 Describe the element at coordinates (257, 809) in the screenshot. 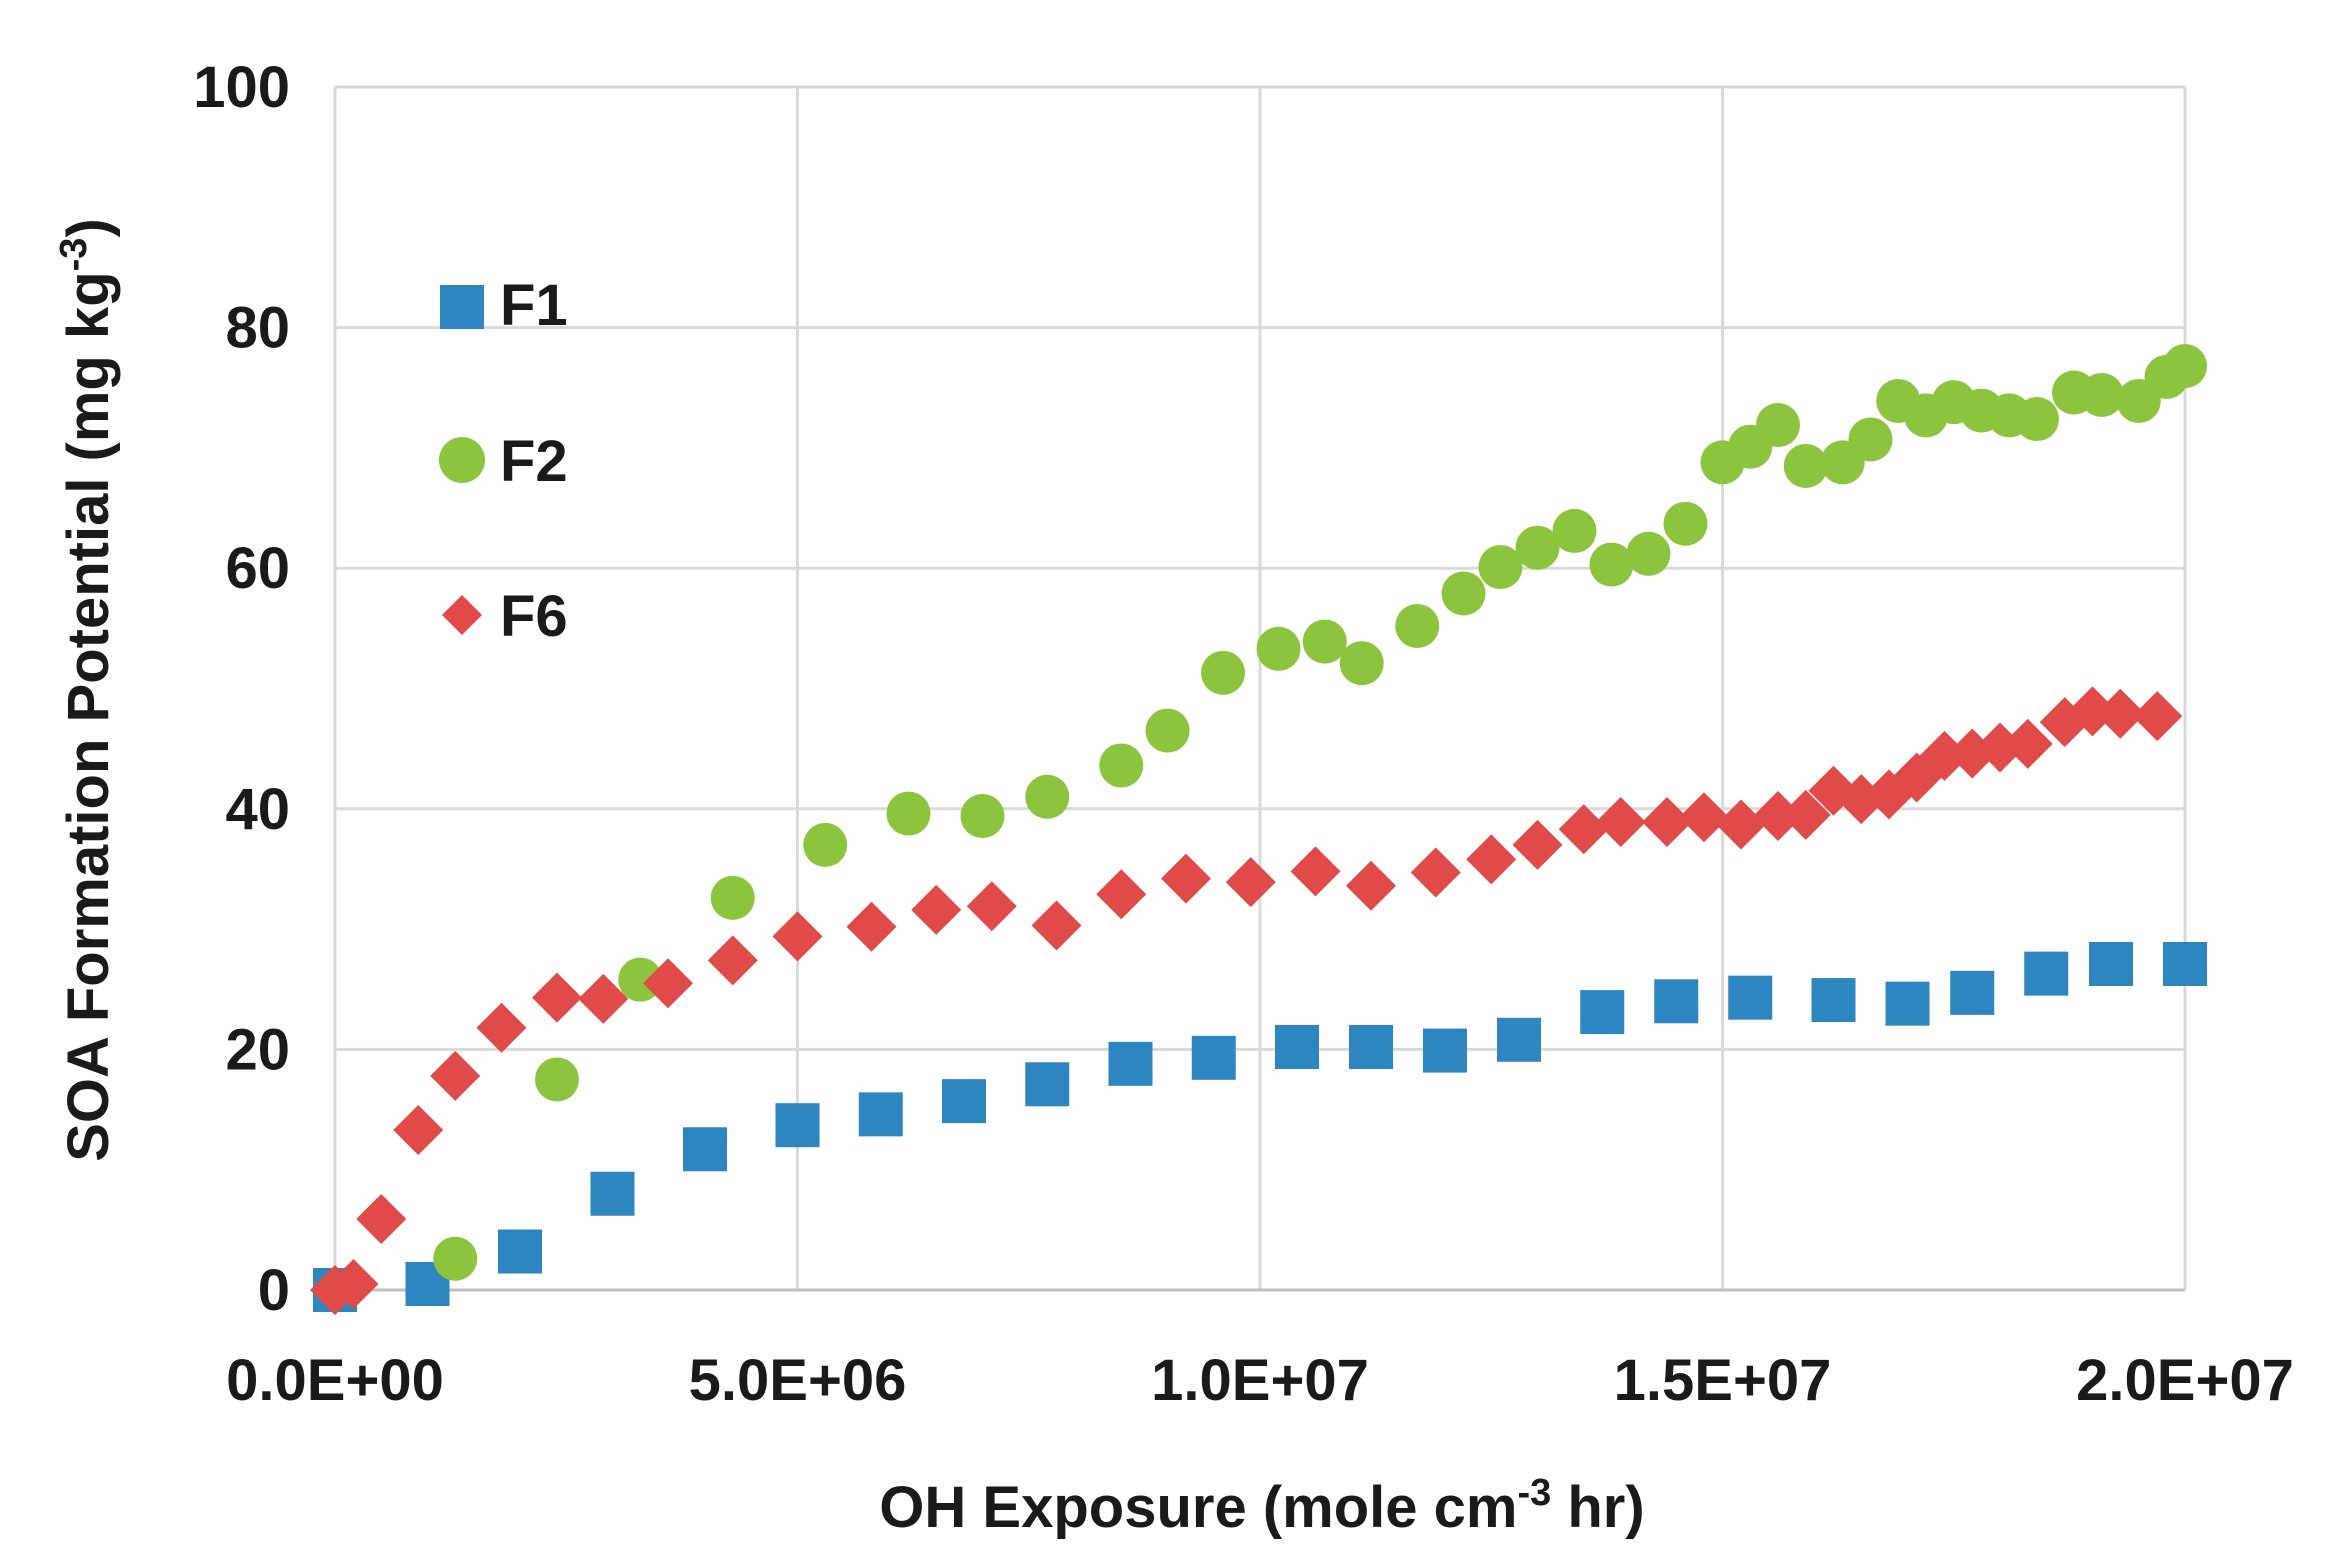

I see `y-tick-label: 40` at that location.